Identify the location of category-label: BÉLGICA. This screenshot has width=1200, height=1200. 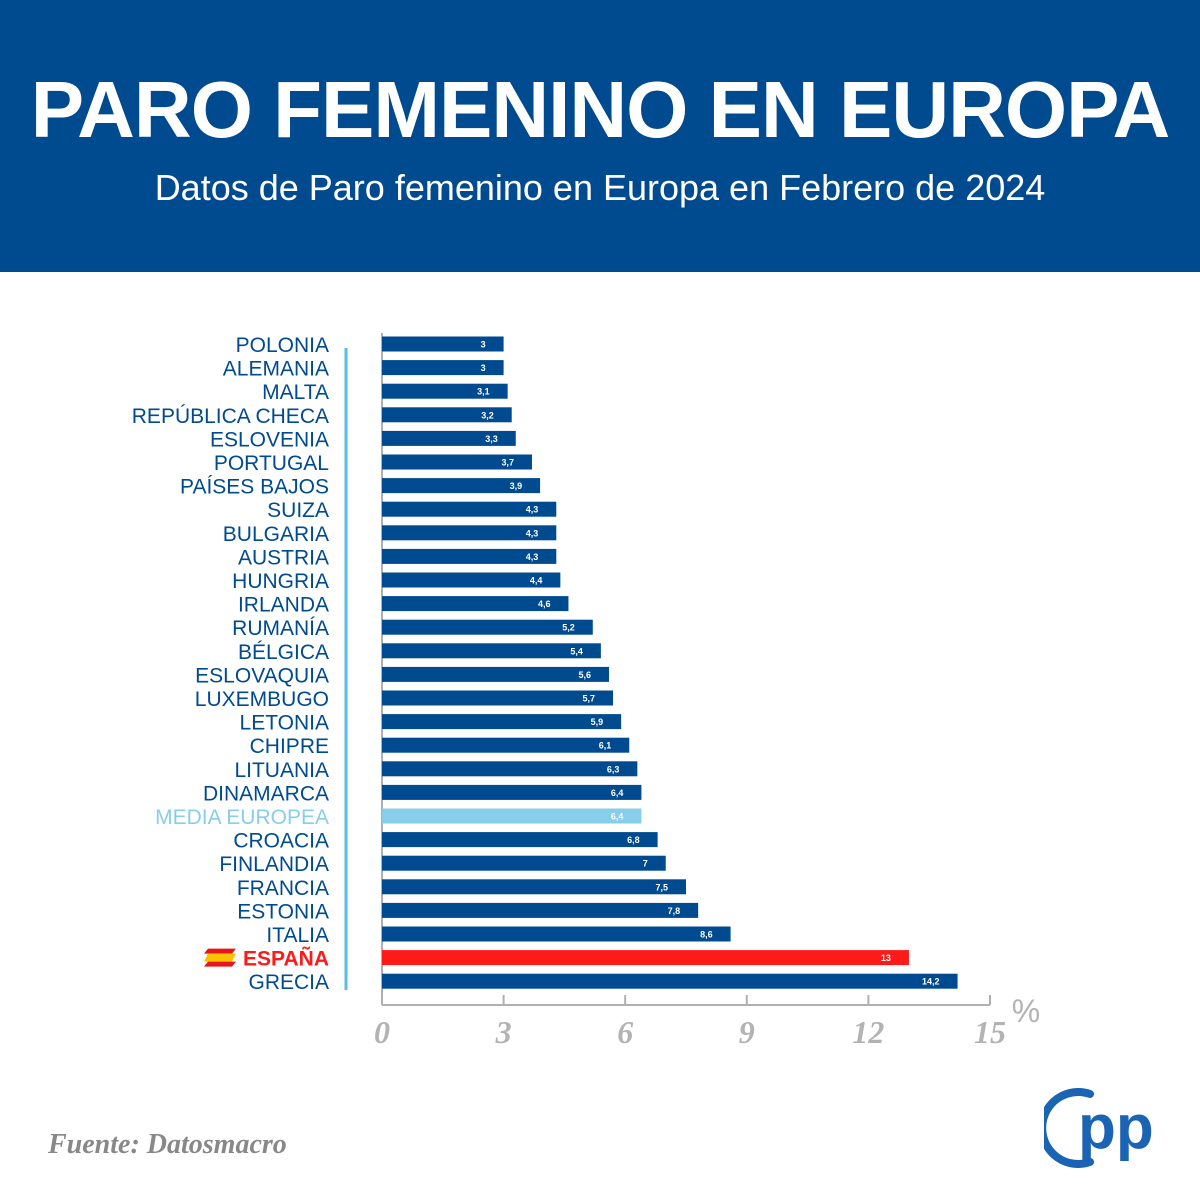
(283, 652).